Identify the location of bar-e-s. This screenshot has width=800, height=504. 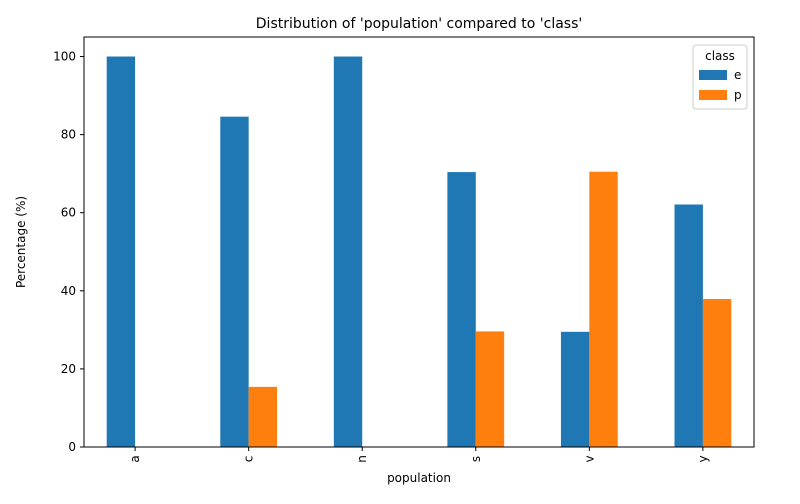
(461, 309).